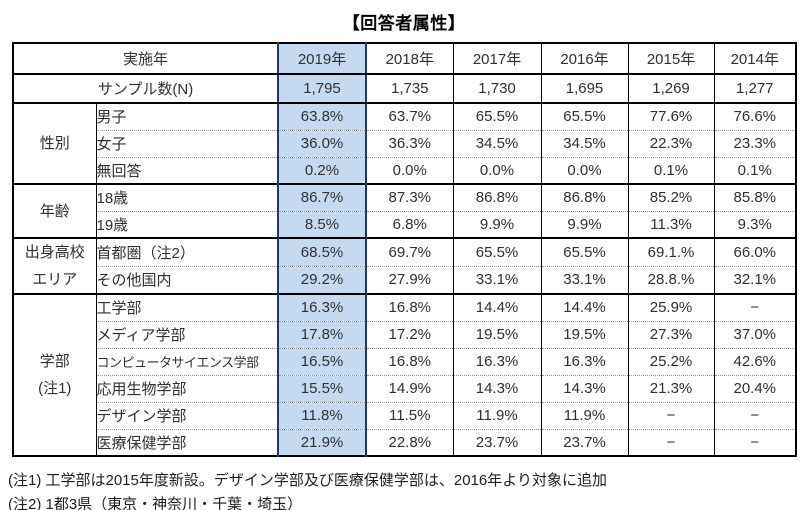 The image size is (808, 510). I want to click on value-2014: 76.6%, so click(755, 116).